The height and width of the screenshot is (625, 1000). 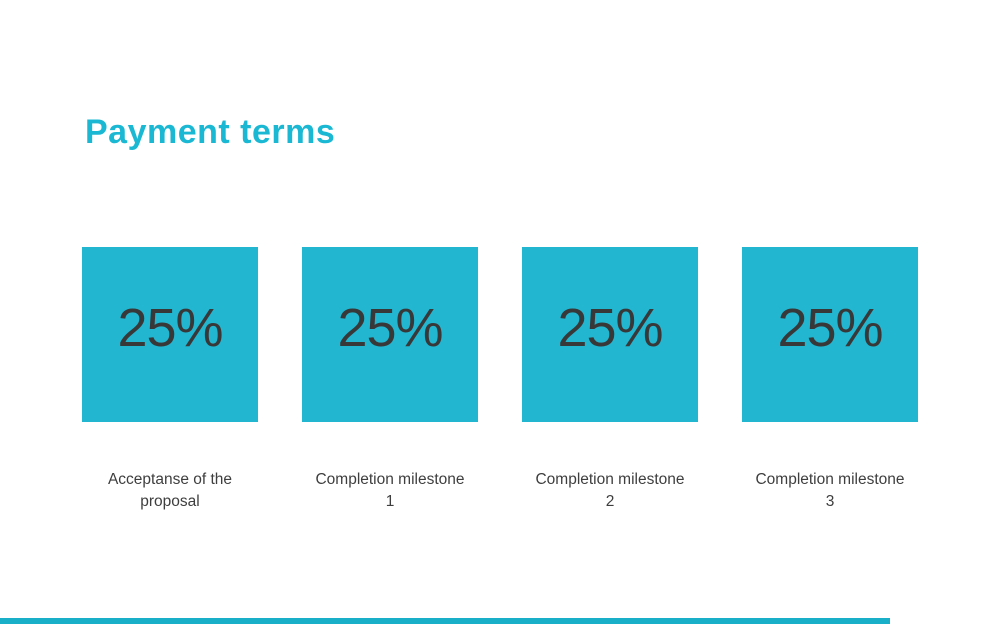 I want to click on milestone-label-4: Completion milestone 3, so click(x=830, y=490).